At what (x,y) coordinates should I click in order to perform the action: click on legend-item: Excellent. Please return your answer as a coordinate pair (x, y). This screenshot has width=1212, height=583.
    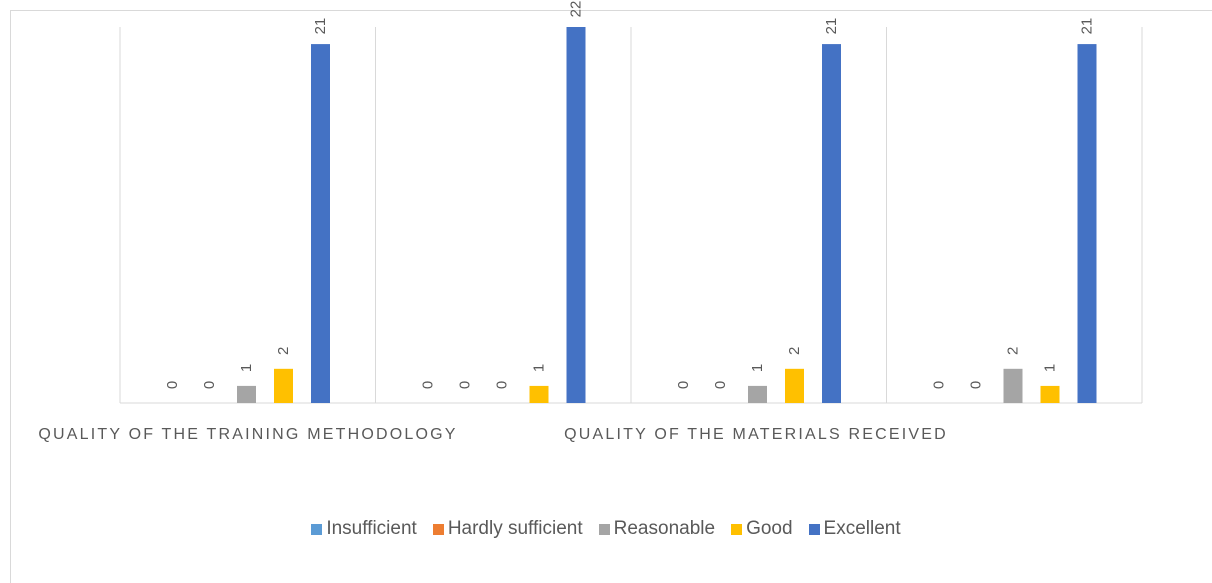
    Looking at the image, I should click on (854, 529).